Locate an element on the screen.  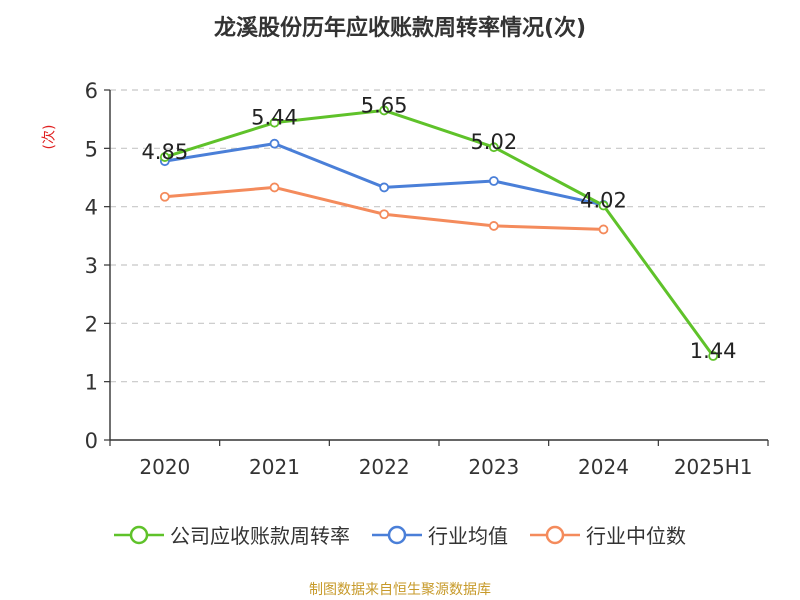
legend-item-company: 公司应收账款周转率 is located at coordinates (232, 534).